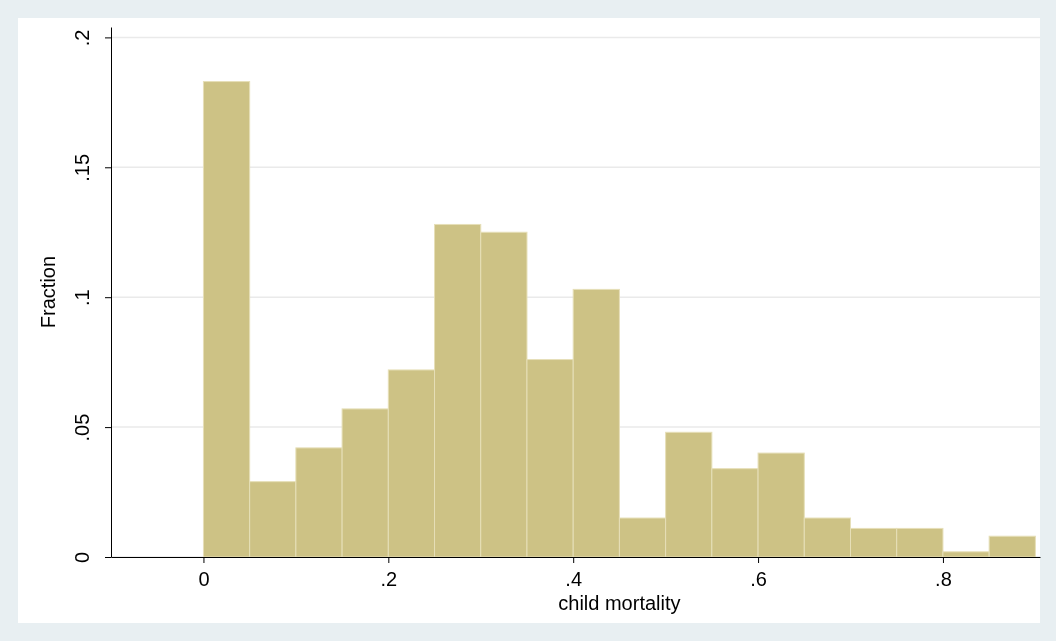  What do you see at coordinates (82, 298) in the screenshot?
I see `y-tick-label: .1` at bounding box center [82, 298].